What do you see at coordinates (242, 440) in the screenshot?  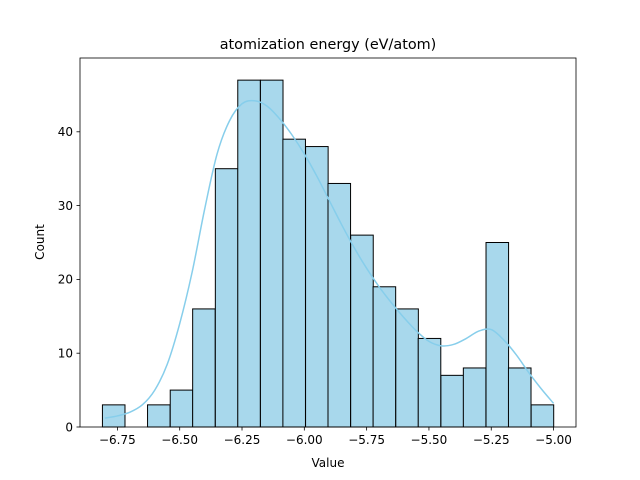 I see `x-tick-label: −6.25` at bounding box center [242, 440].